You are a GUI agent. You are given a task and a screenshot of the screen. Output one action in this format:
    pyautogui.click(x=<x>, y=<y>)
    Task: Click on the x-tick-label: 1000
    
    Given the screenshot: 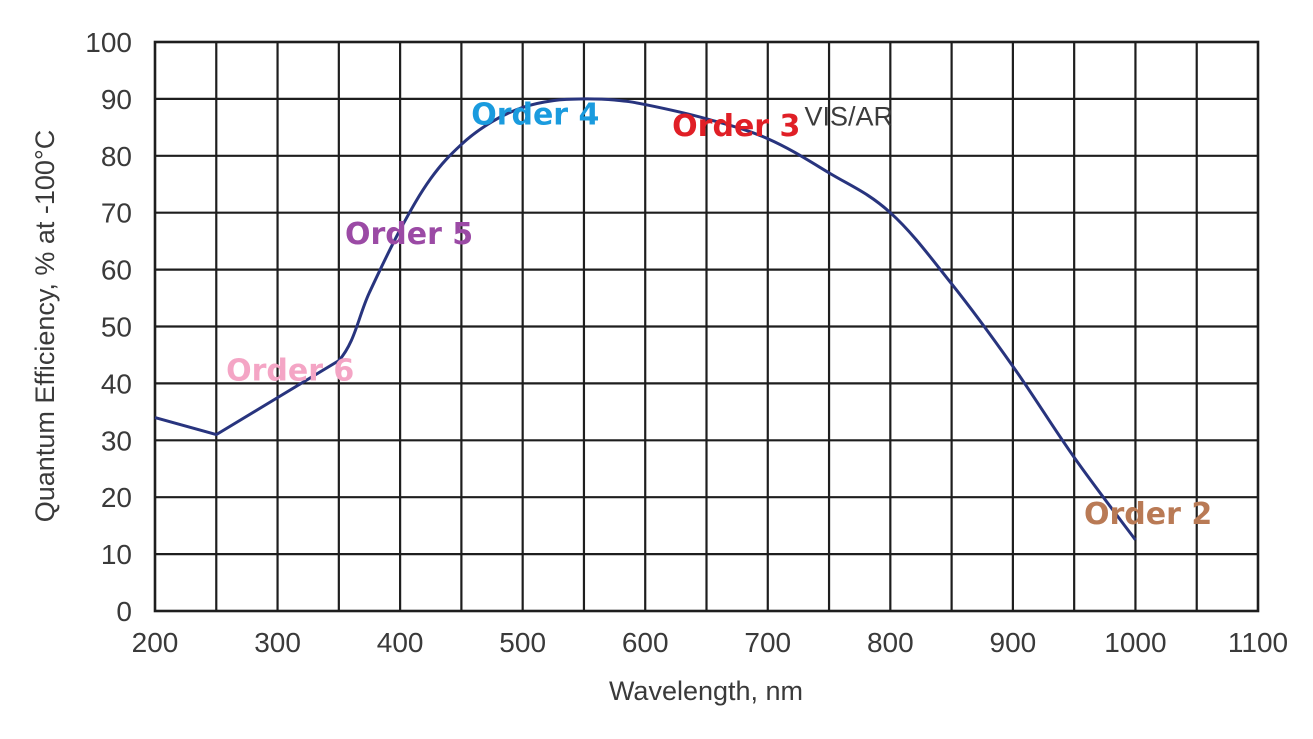 What is the action you would take?
    pyautogui.click(x=1135, y=642)
    